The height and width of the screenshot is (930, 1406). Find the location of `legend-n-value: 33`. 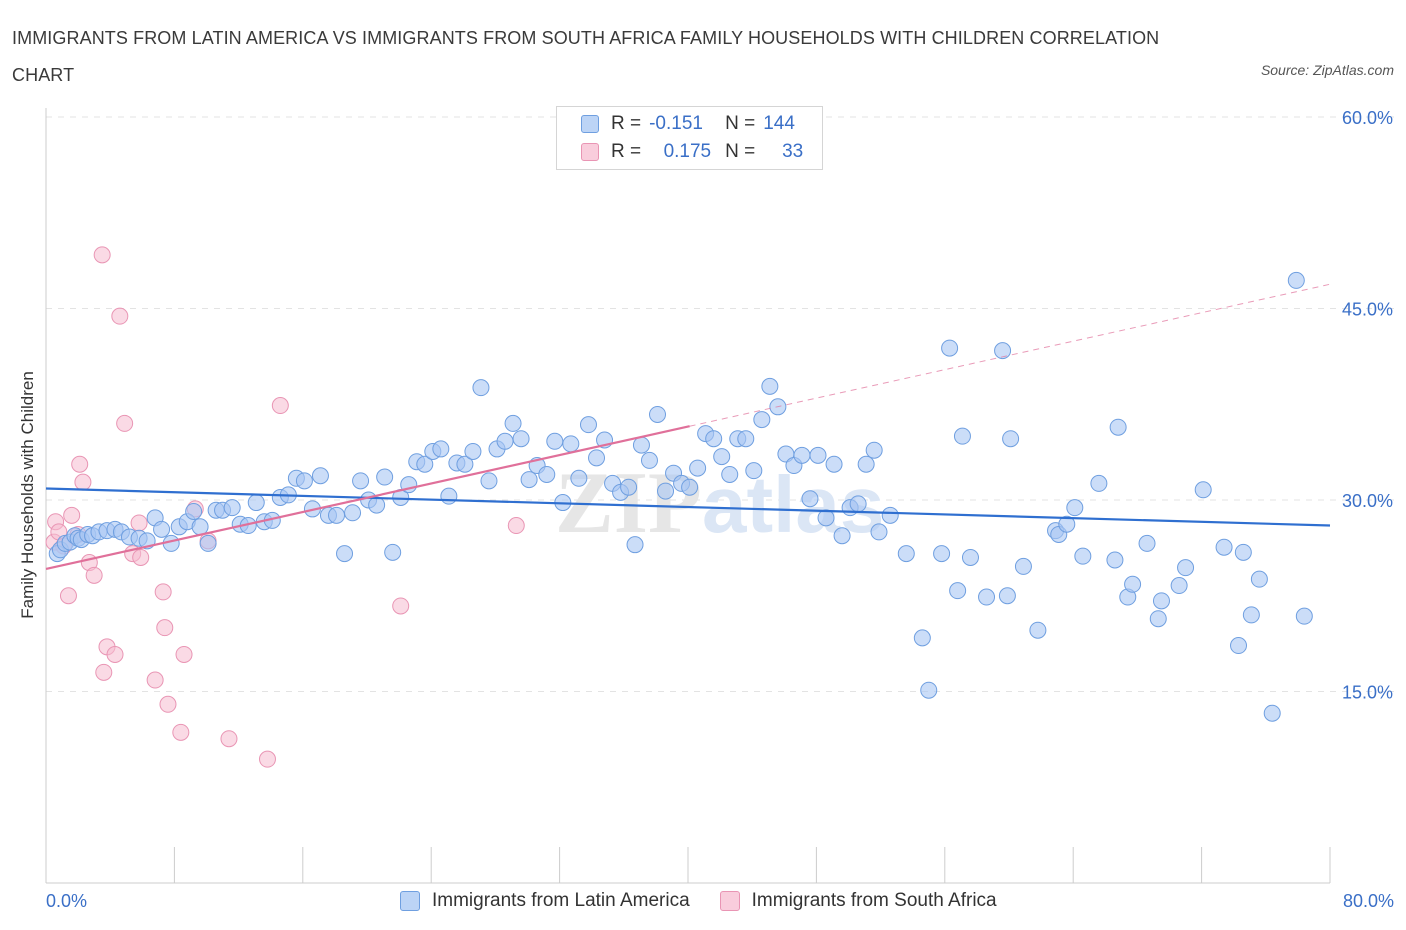

legend-n-value: 33 is located at coordinates (793, 151).